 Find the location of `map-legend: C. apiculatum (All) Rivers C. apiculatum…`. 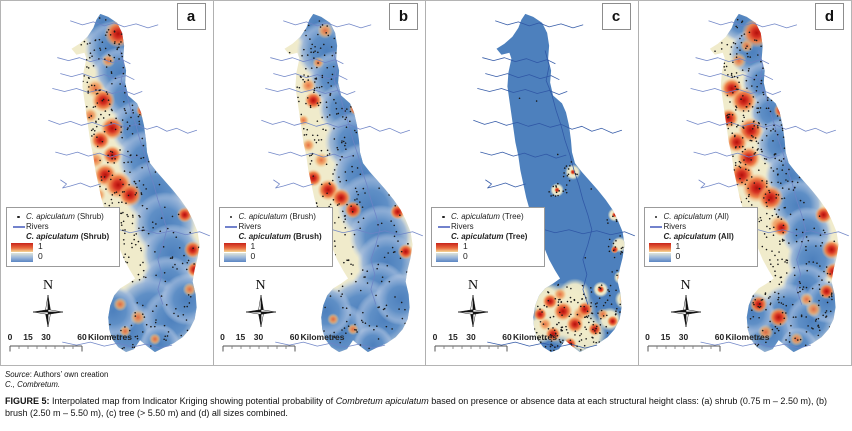

map-legend: C. apiculatum (All) Rivers C. apiculatum… is located at coordinates (700, 237).